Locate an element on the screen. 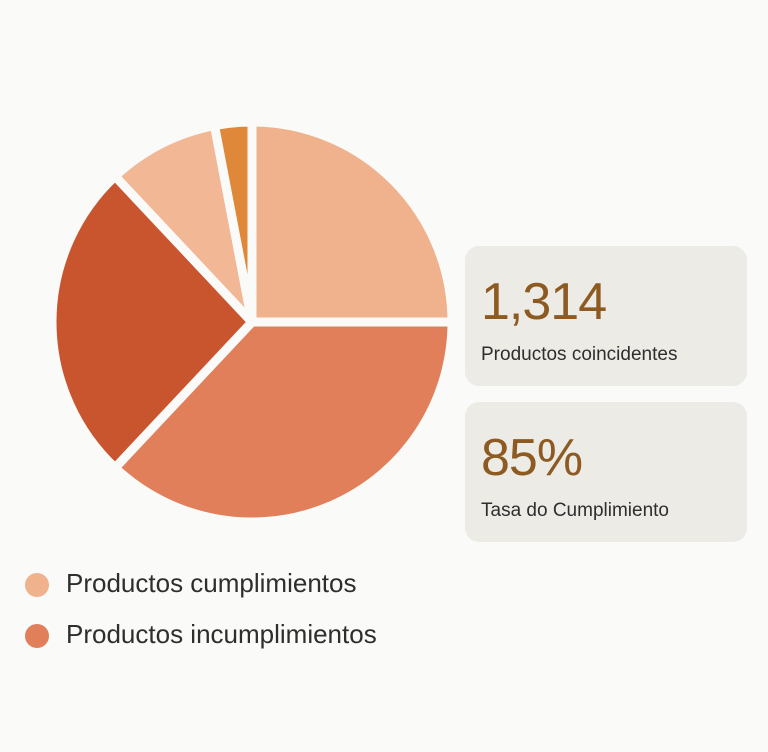  legend-label: Productos cumplimientos is located at coordinates (211, 583).